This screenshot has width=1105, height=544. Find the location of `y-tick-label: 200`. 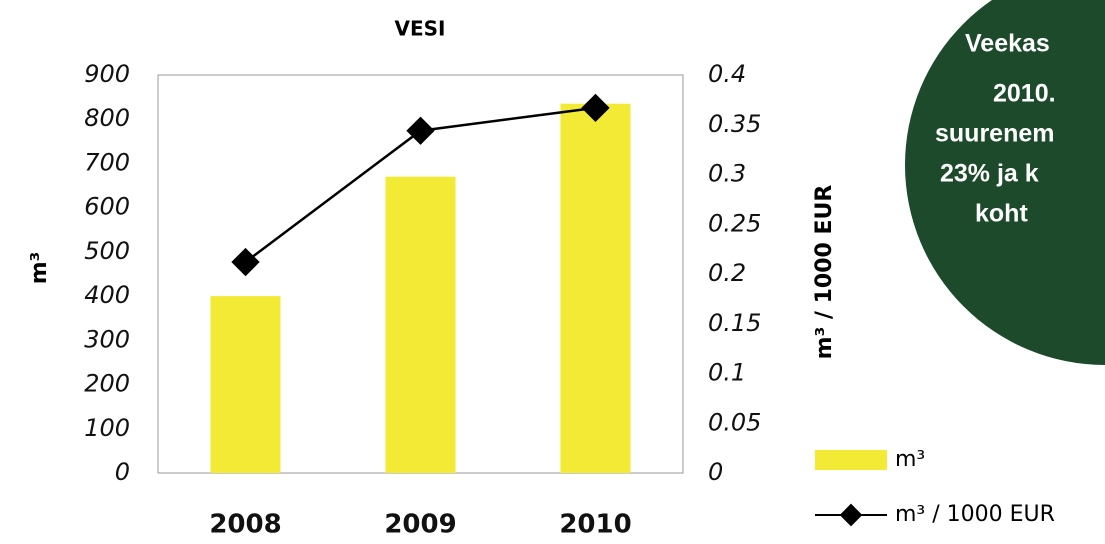

y-tick-label: 200 is located at coordinates (107, 384).